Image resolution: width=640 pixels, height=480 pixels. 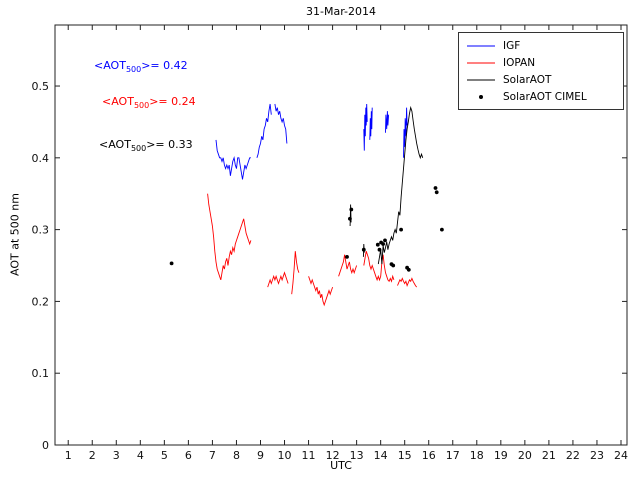 I want to click on x-tick-label: 2, so click(x=92, y=455).